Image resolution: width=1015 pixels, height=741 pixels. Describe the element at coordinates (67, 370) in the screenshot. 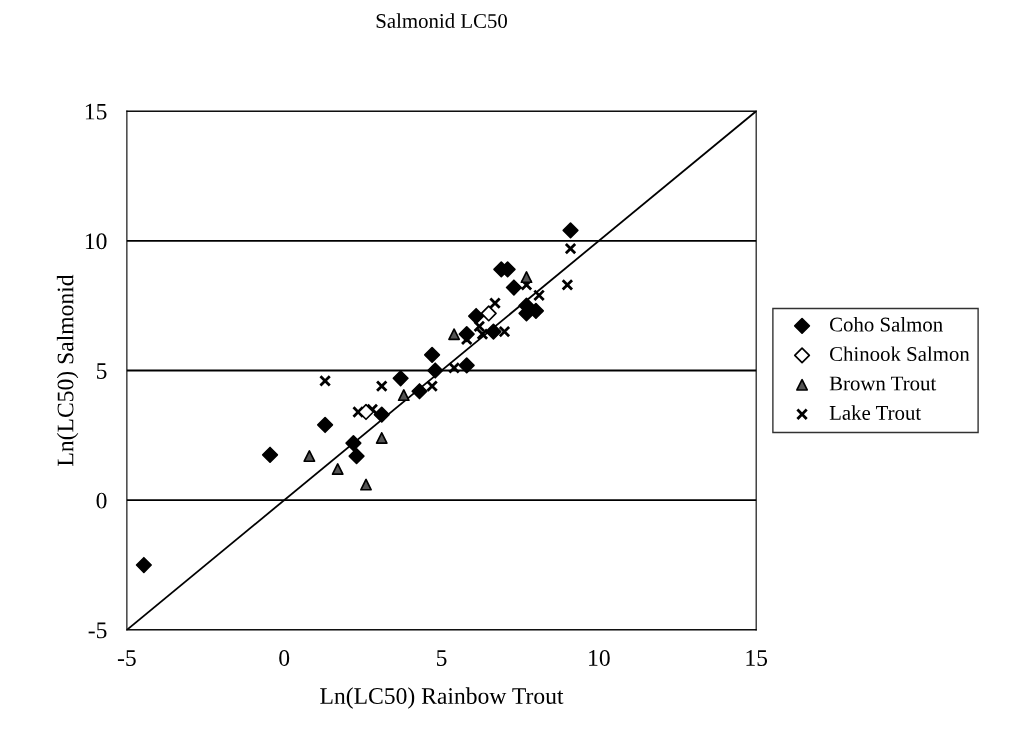

I see `y-axis-title: Ln(LC50) Salmonid` at that location.